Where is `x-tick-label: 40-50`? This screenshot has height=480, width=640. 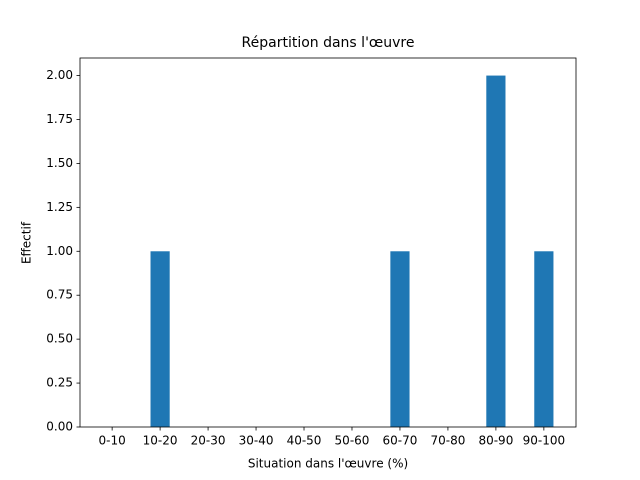 x-tick-label: 40-50 is located at coordinates (304, 441).